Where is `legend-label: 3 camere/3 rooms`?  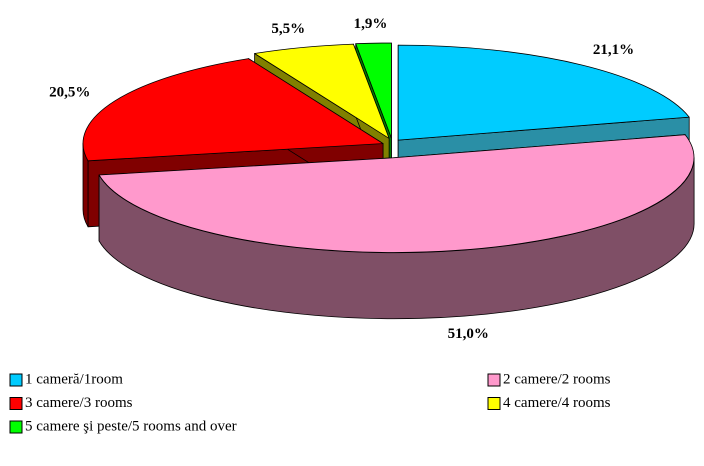 legend-label: 3 camere/3 rooms is located at coordinates (79, 403).